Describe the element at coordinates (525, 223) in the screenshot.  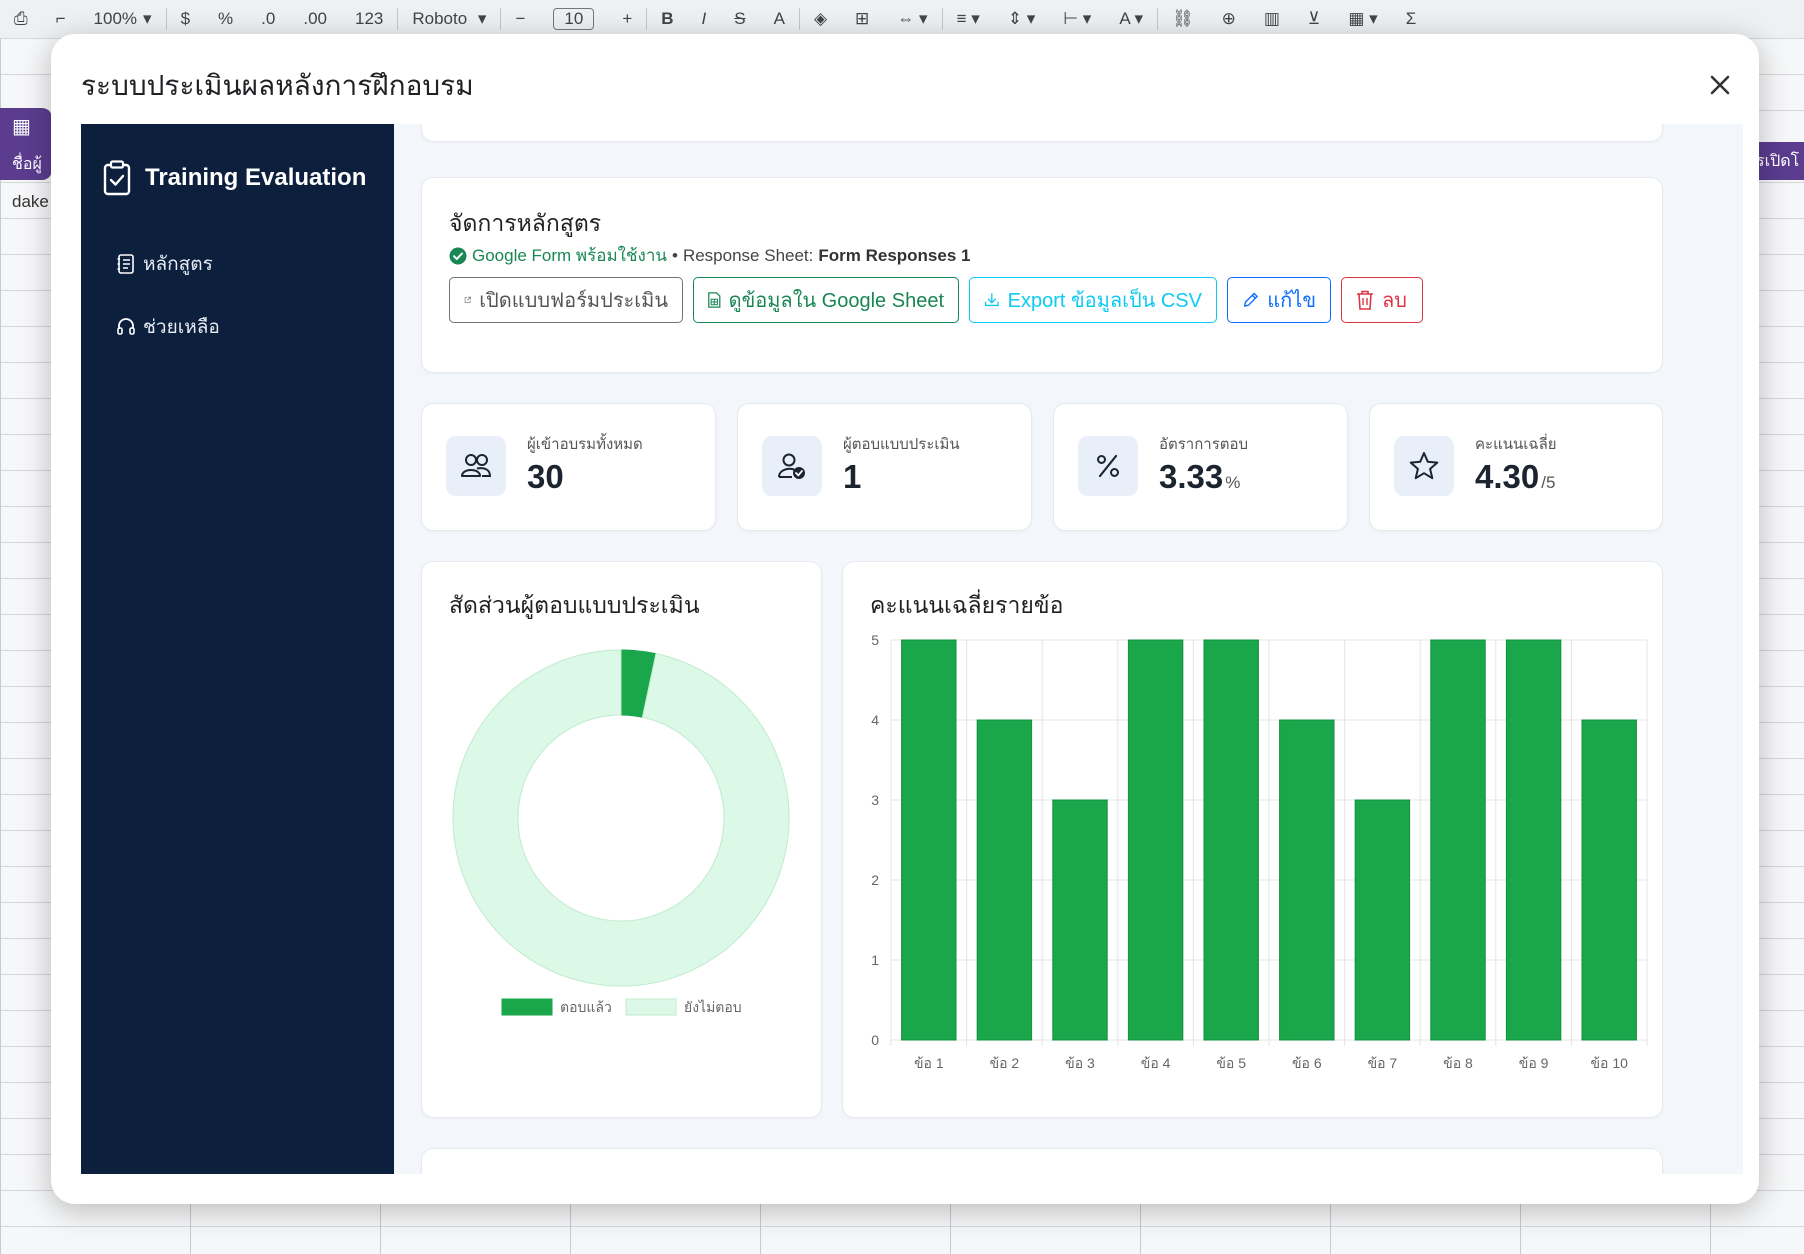
I see `management-title: จัดการหลักสูตร` at that location.